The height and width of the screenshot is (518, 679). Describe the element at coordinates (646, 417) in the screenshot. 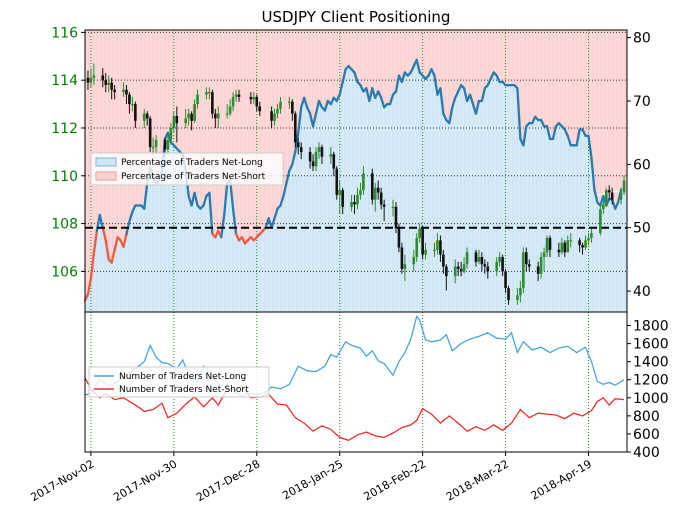

I see `bottom-right-tick-label: 800` at that location.